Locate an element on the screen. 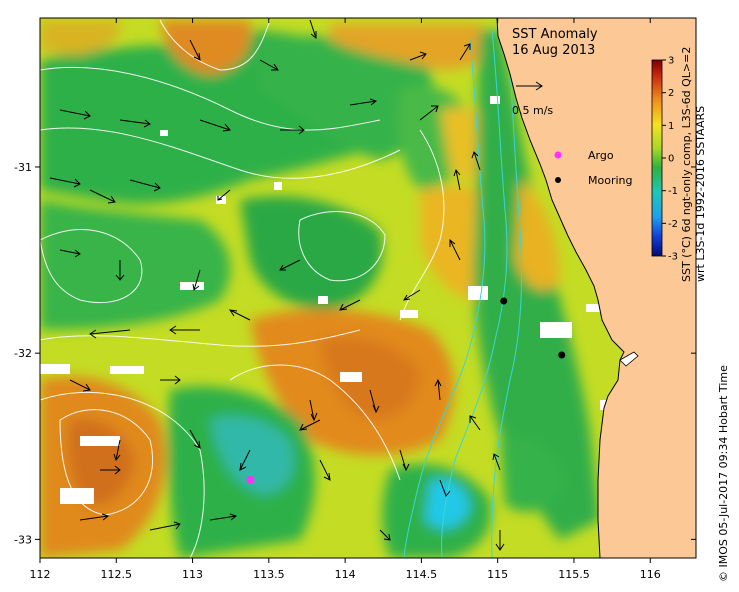 The width and height of the screenshot is (739, 592). map-date: 16 Aug 2013 is located at coordinates (553, 50).